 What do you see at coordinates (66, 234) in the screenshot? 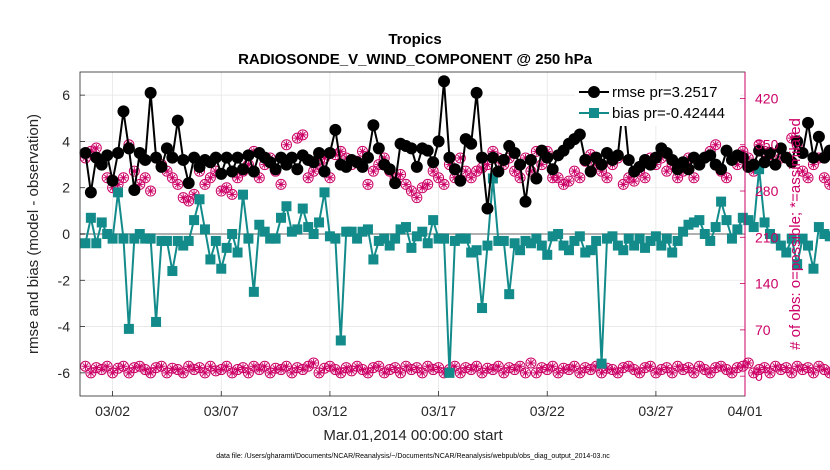
I see `y-tick-label: 0` at bounding box center [66, 234].